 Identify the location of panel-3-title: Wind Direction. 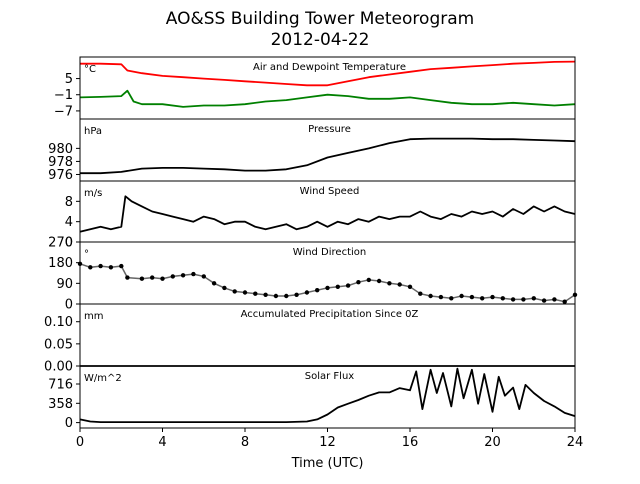
(330, 252).